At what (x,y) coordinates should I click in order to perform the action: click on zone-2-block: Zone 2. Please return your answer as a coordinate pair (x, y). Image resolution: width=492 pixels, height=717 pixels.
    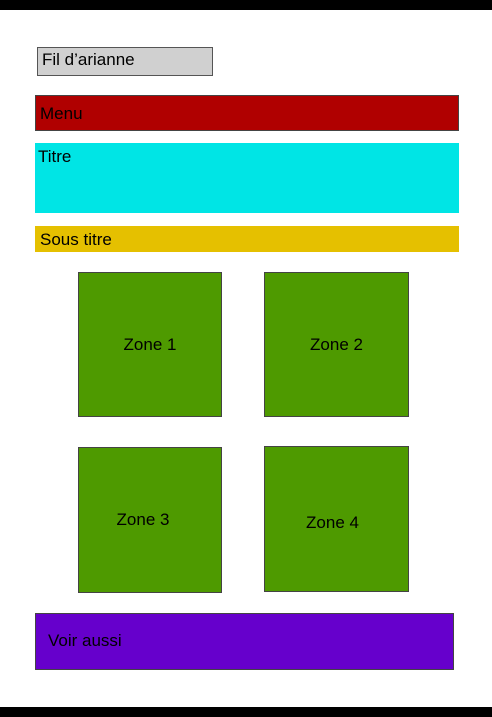
    Looking at the image, I should click on (336, 344).